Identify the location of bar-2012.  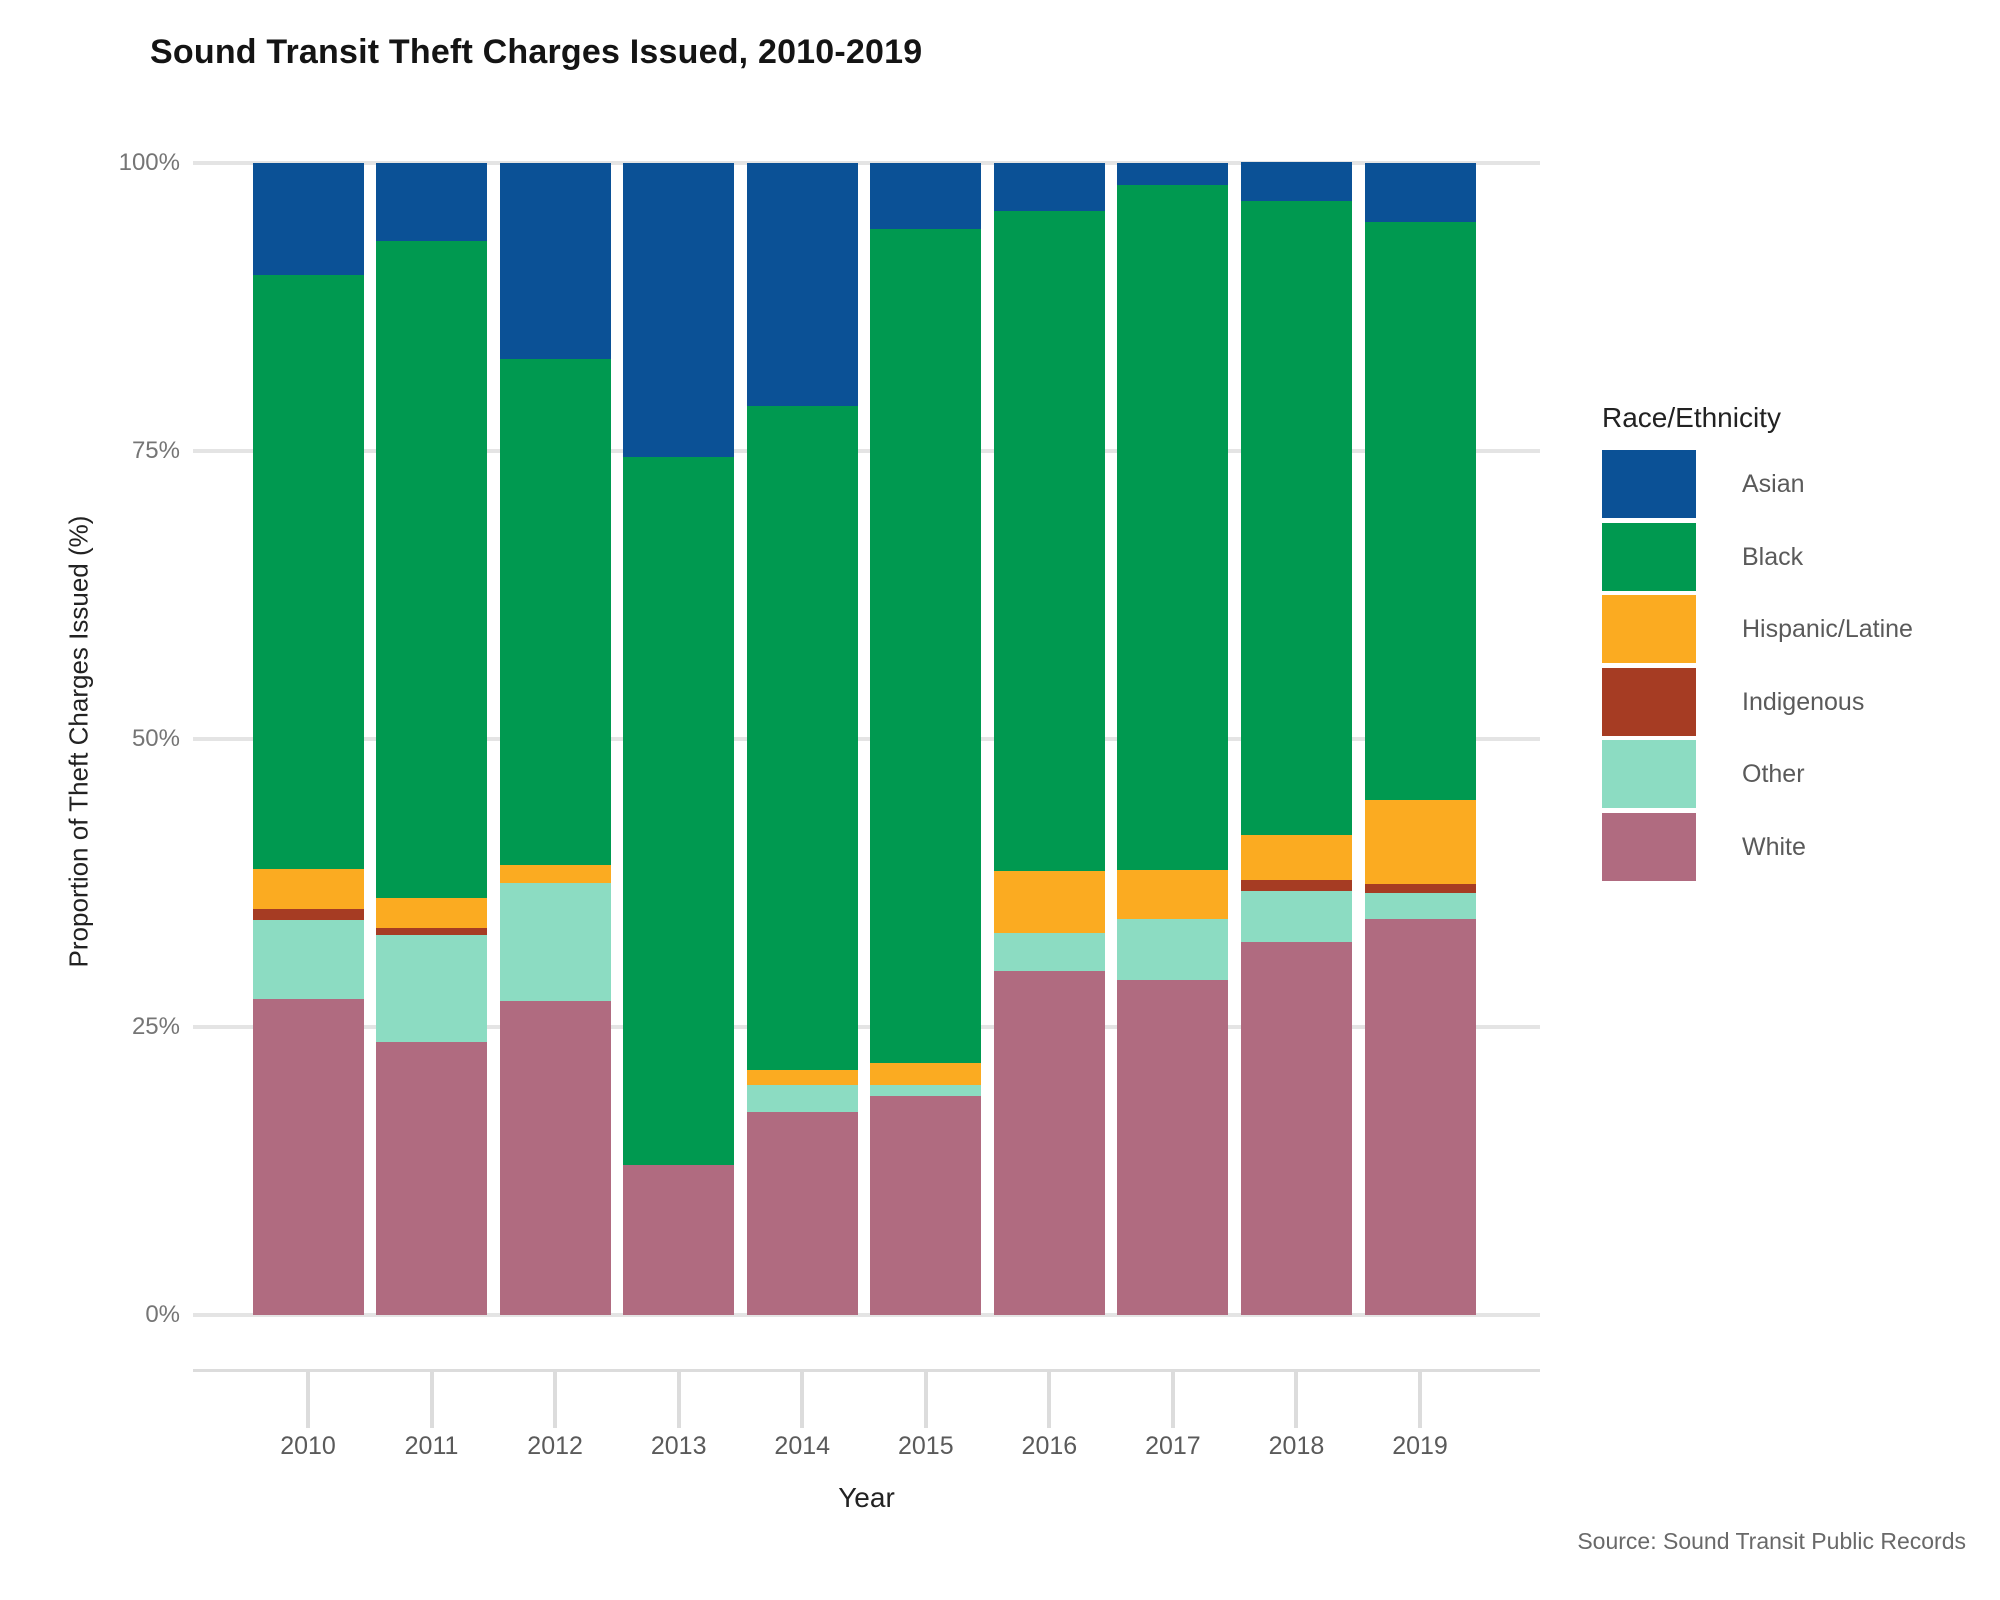
(555, 739).